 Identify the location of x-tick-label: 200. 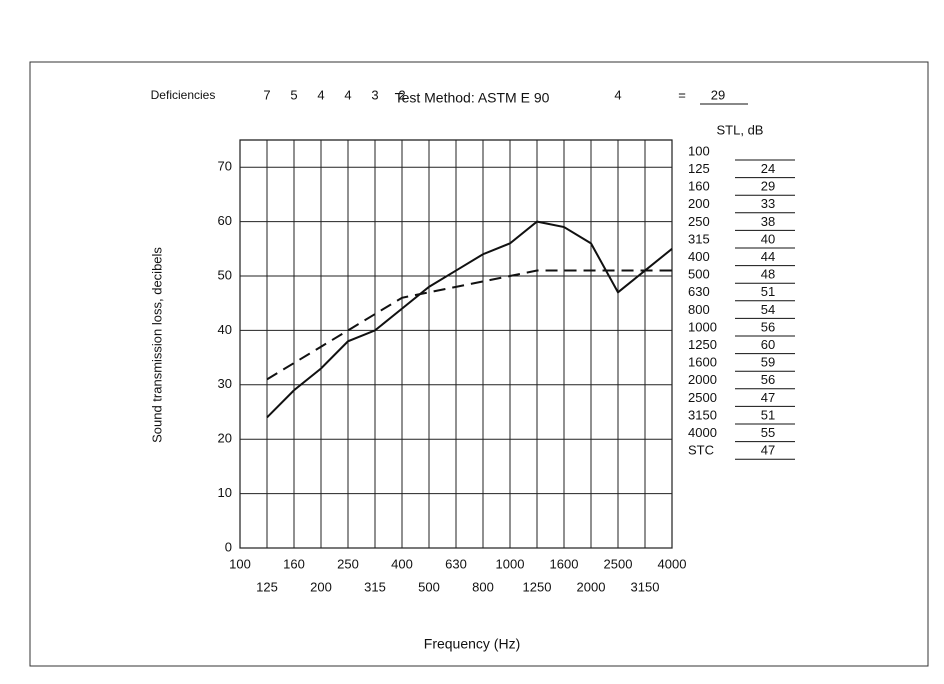
(321, 586).